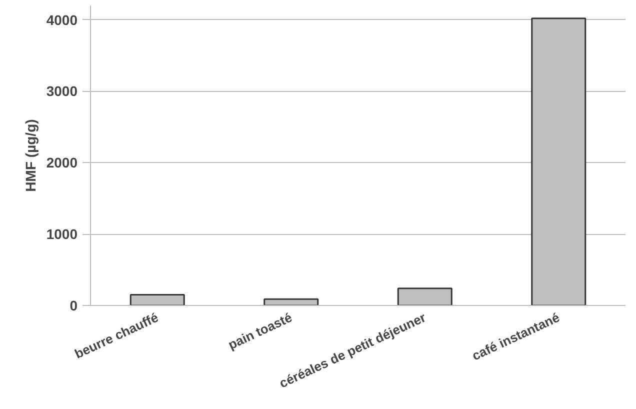 This screenshot has width=636, height=409. What do you see at coordinates (62, 234) in the screenshot?
I see `y-tick-label: 1000` at bounding box center [62, 234].